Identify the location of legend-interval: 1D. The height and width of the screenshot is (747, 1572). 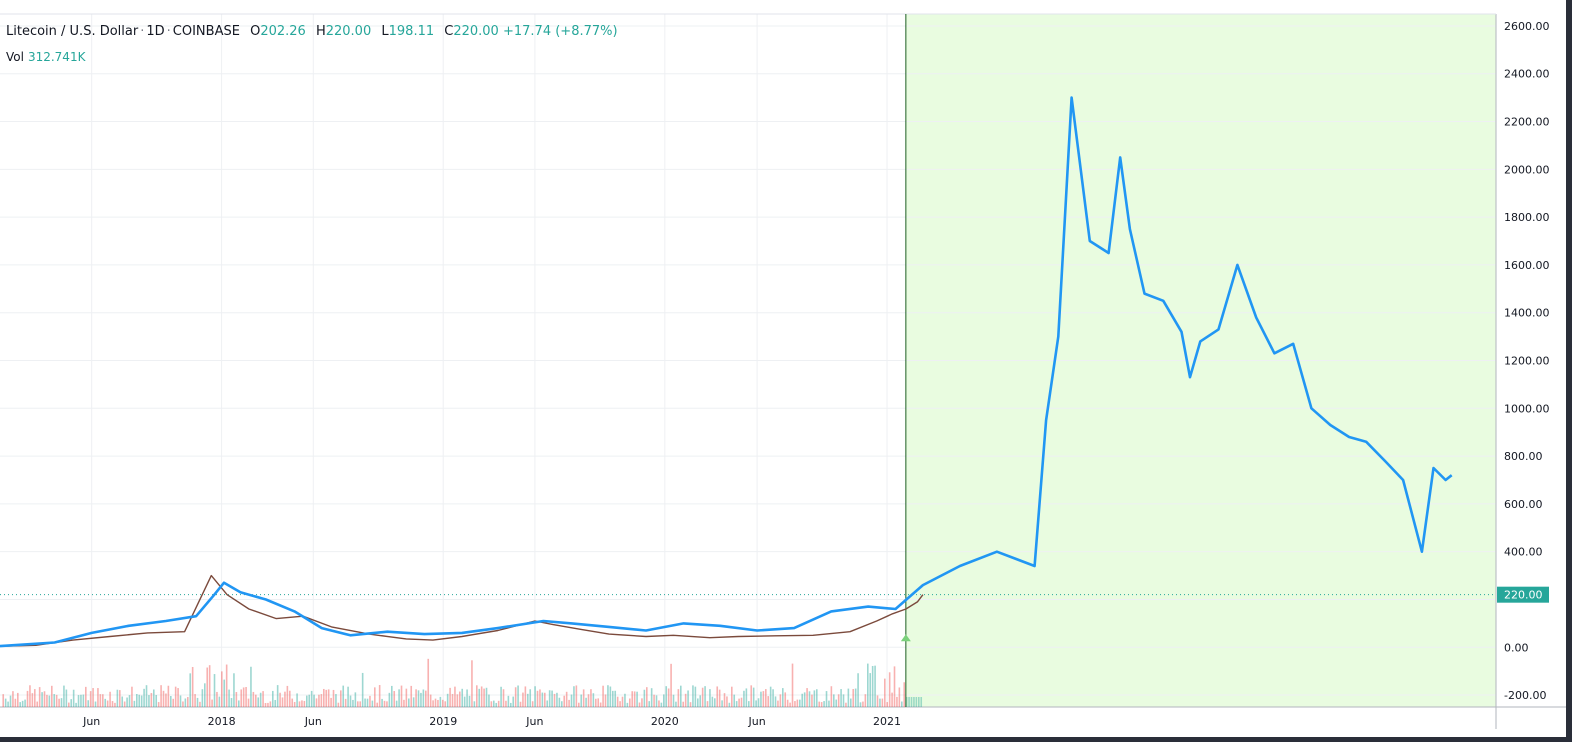
(155, 31).